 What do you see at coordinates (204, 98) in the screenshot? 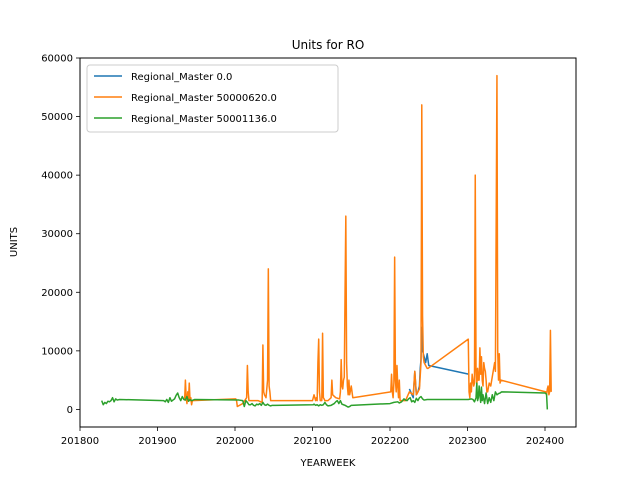
I see `legend-label-1: Regional_Master 50000620.0` at bounding box center [204, 98].